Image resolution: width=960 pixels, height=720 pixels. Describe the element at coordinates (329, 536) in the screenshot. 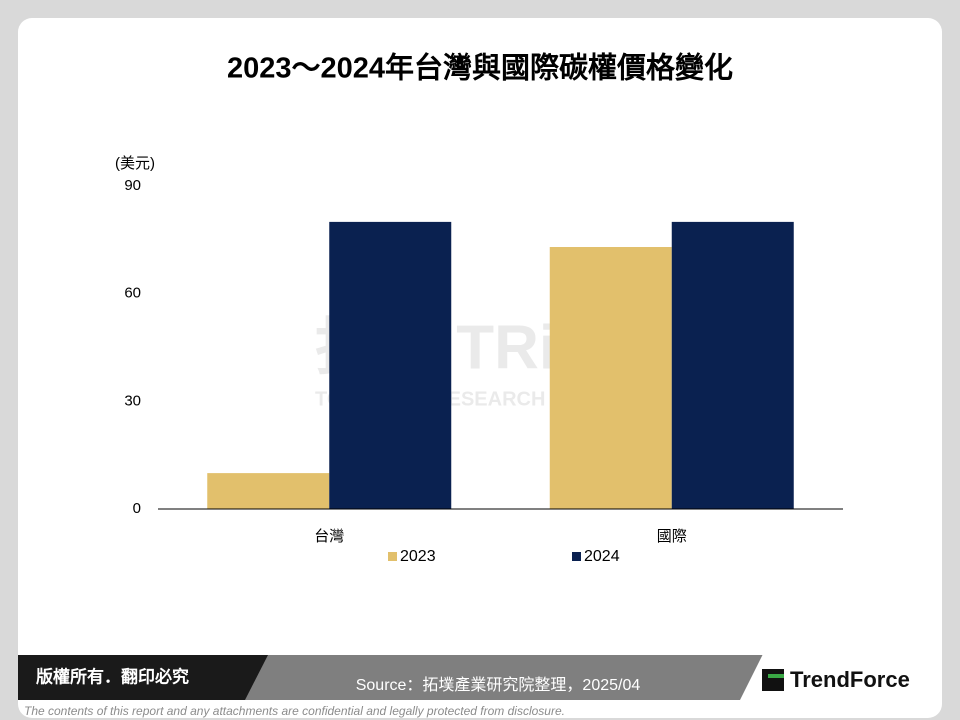

I see `x-tick-label: 台灣` at that location.